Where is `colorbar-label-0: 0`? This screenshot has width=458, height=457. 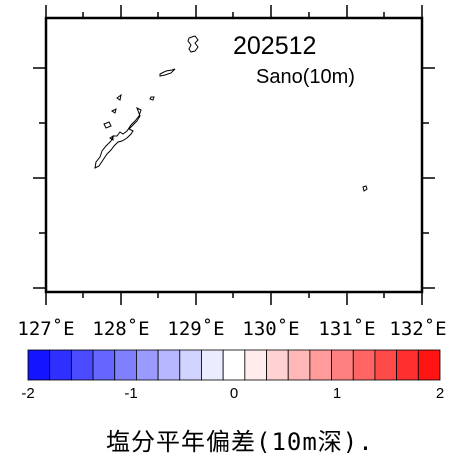 colorbar-label-0: 0 is located at coordinates (234, 393).